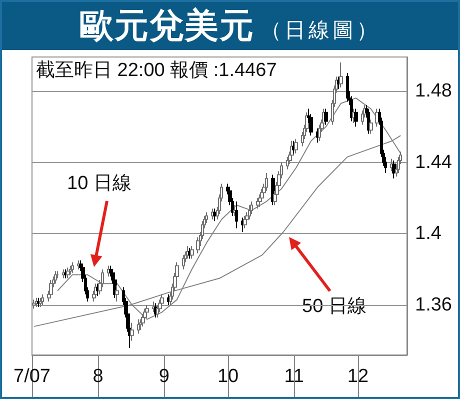 The image size is (460, 399). Describe the element at coordinates (228, 376) in the screenshot. I see `x-tick-label: 10` at that location.